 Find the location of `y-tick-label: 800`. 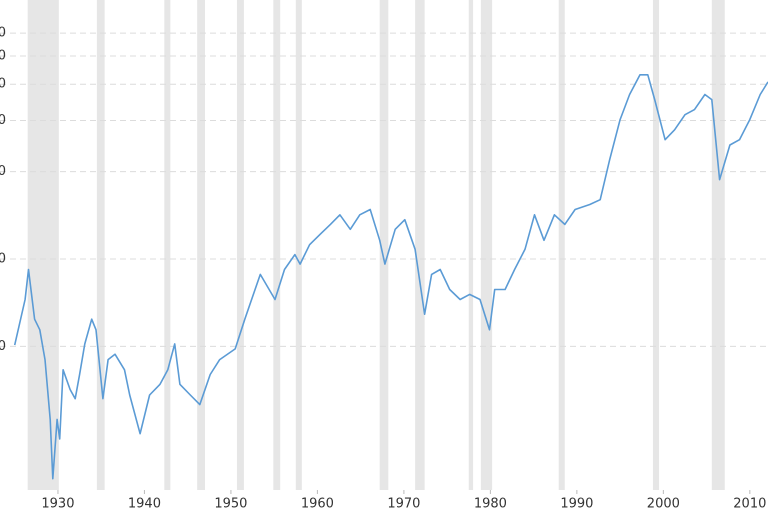

y-tick-label: 800 is located at coordinates (3, 84).